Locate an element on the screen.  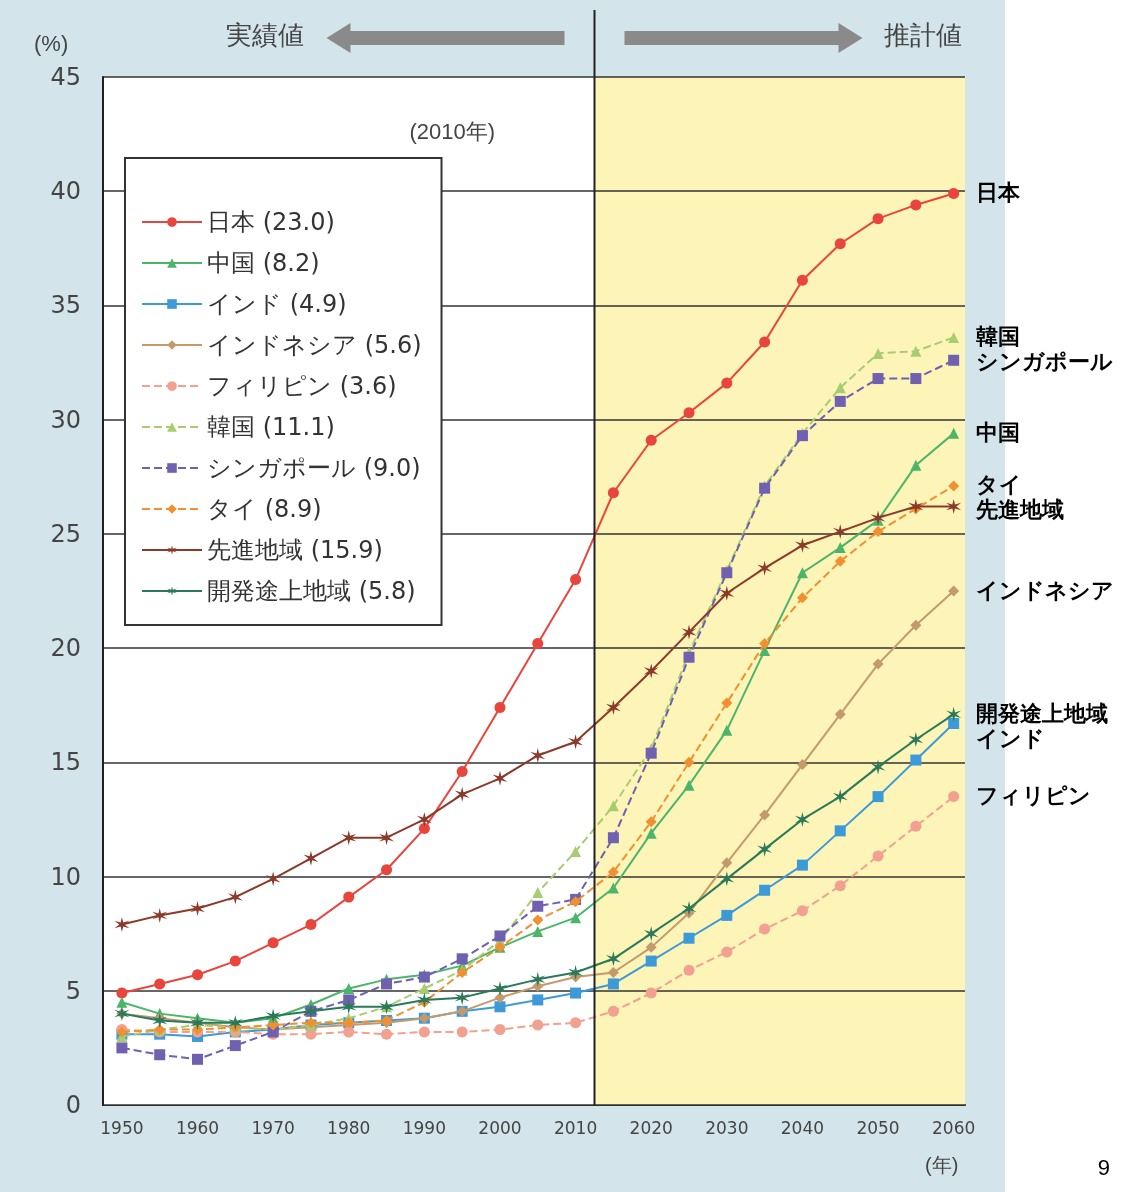
legend-label: フィリピン (3.6) is located at coordinates (302, 386).